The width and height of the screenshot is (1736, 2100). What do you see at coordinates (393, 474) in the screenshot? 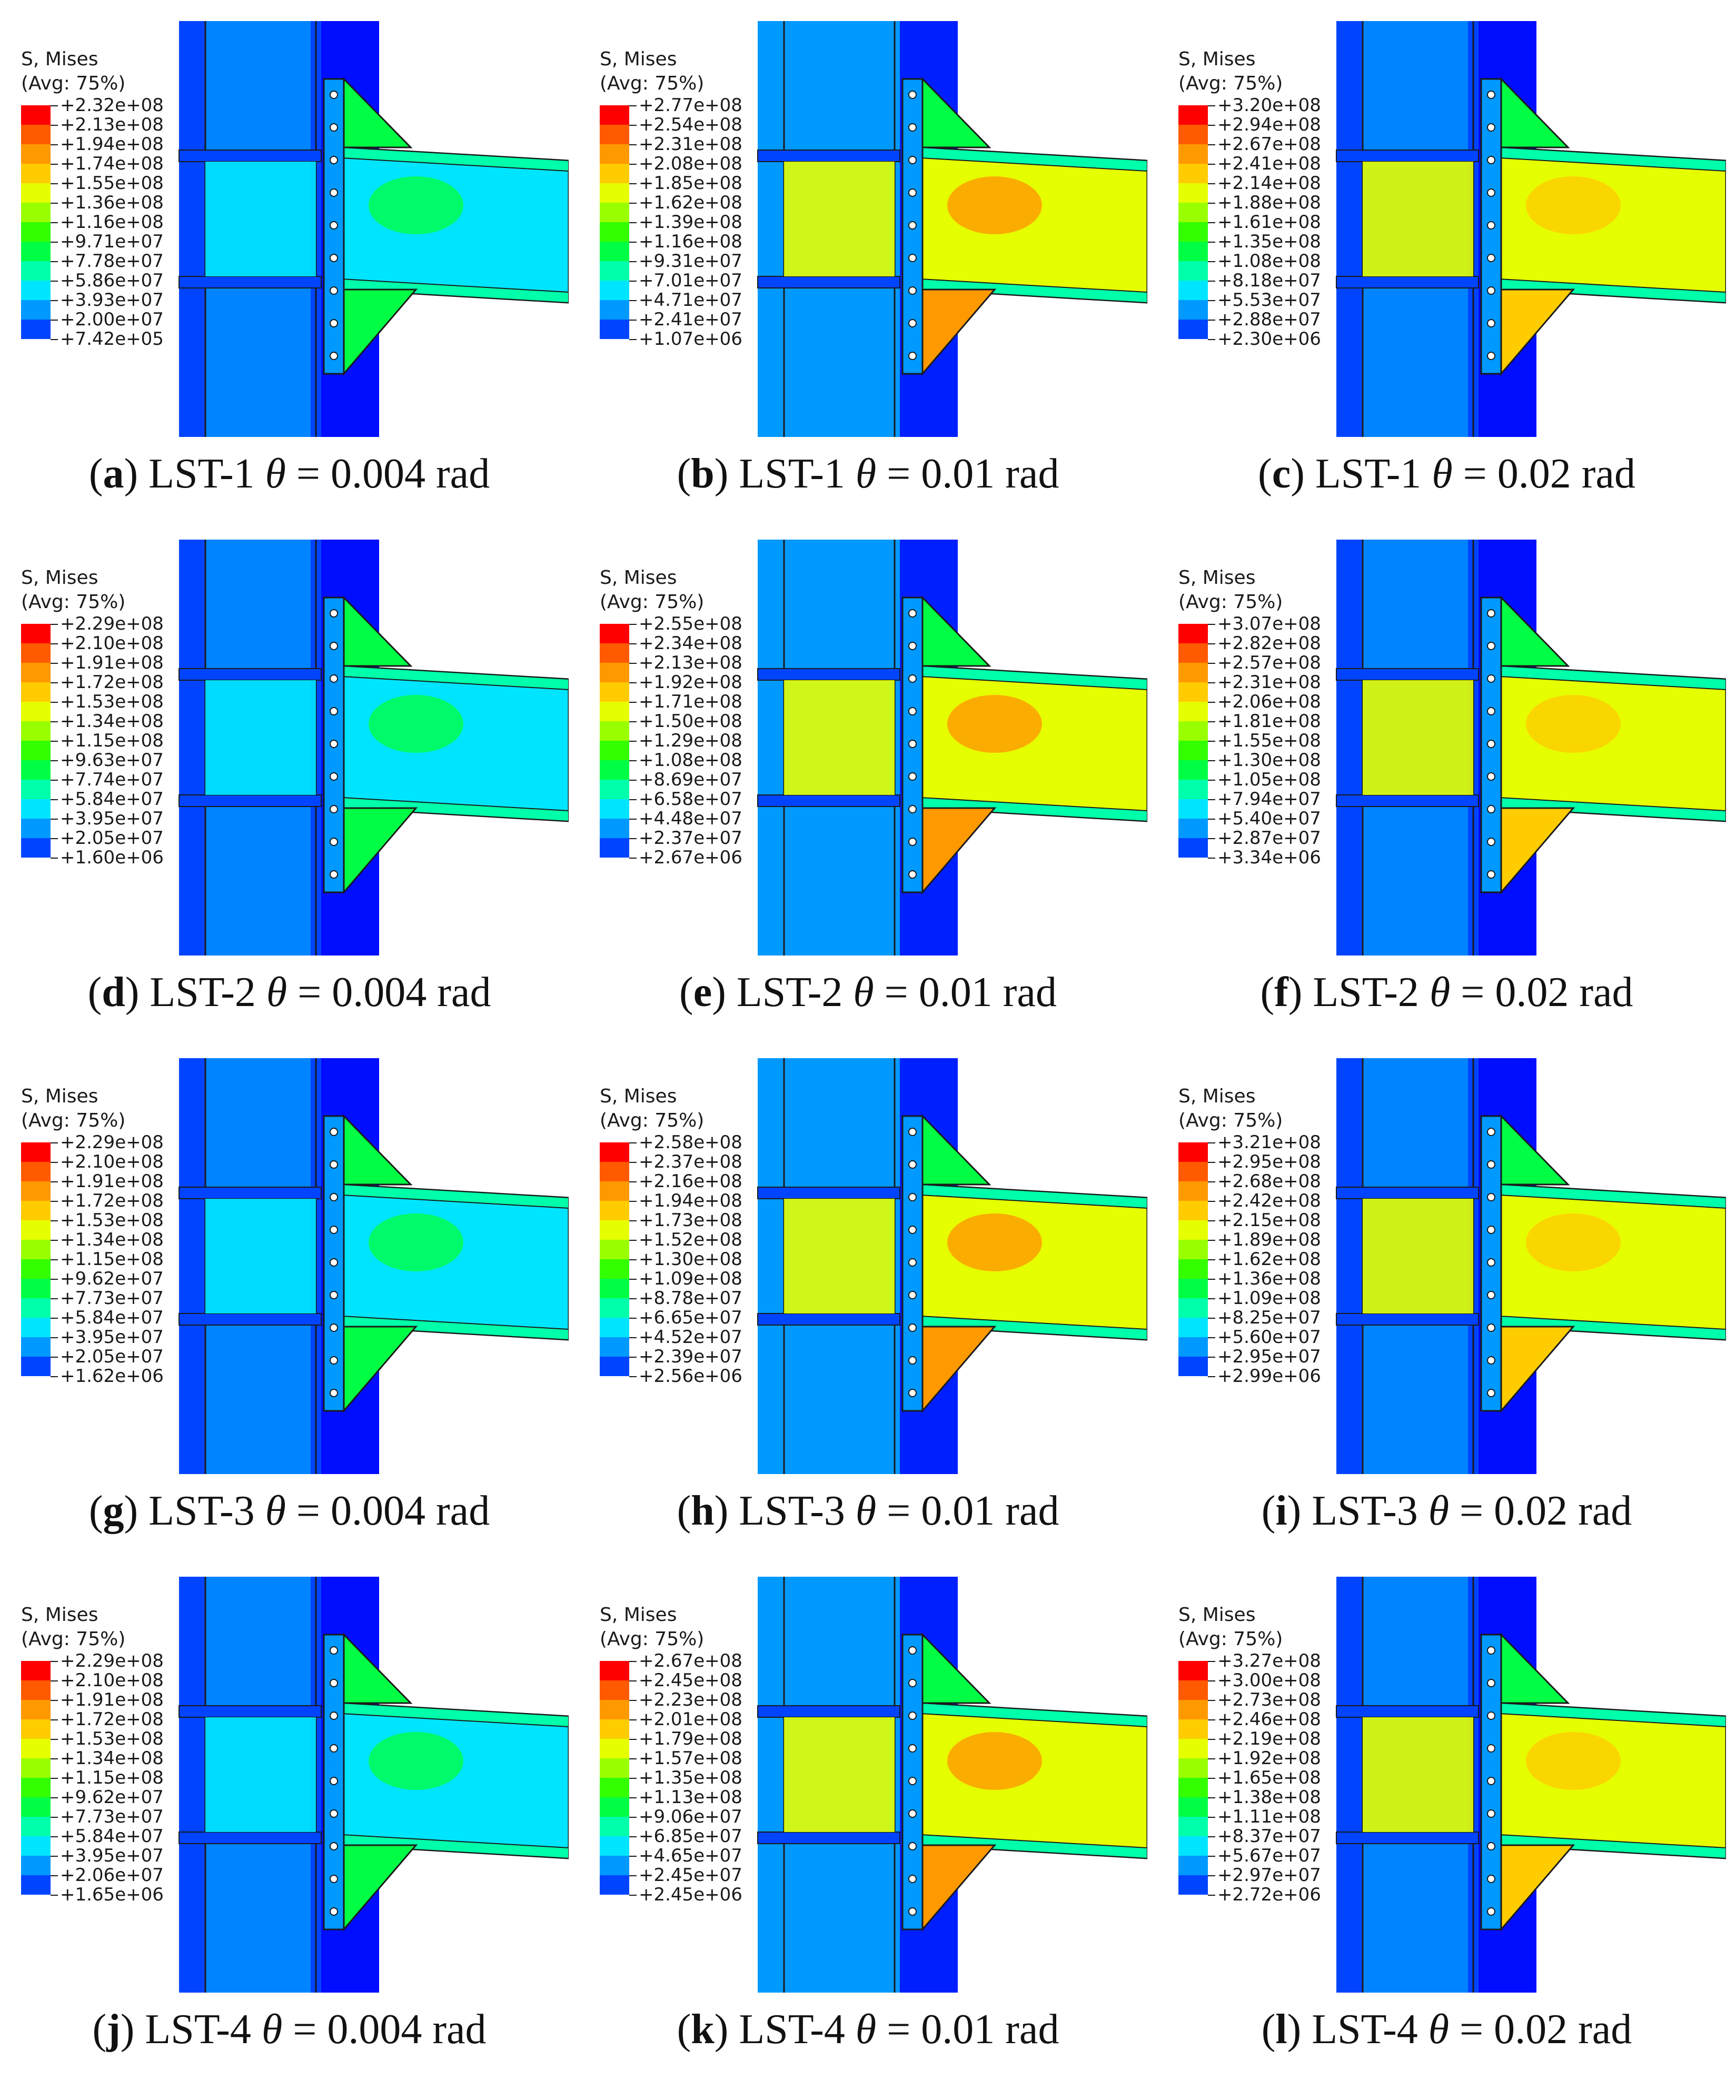
I see `rotation-value: = 0.004 rad` at bounding box center [393, 474].